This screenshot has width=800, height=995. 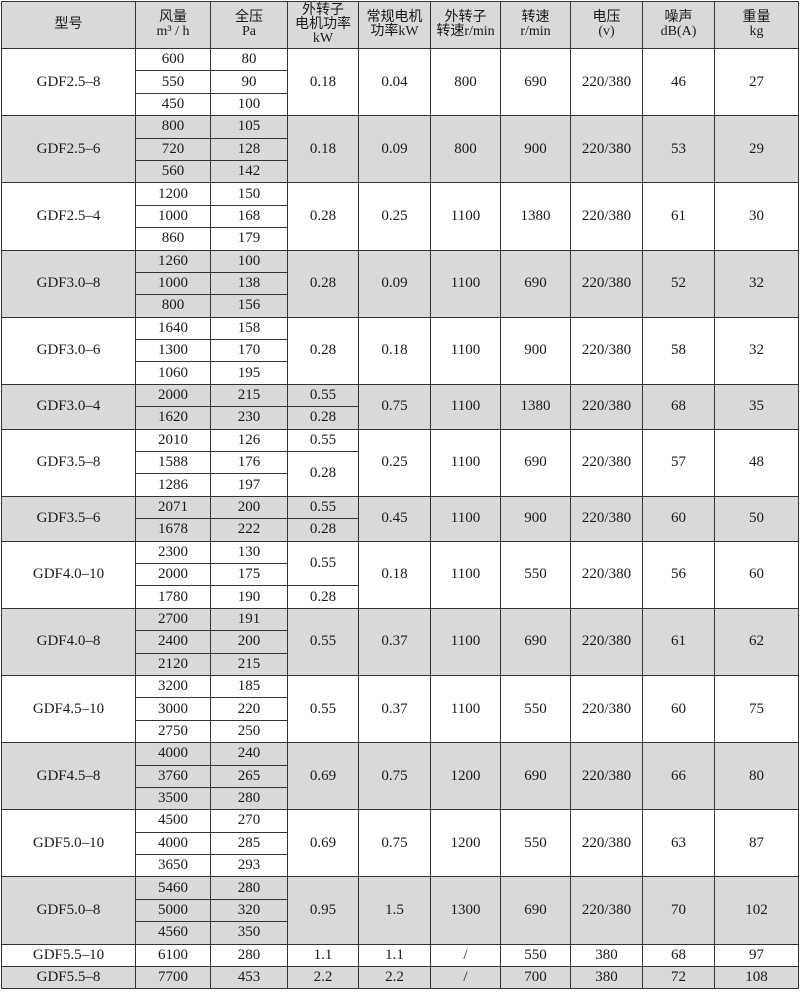 I want to click on table-row: 1000 138, so click(x=400, y=283).